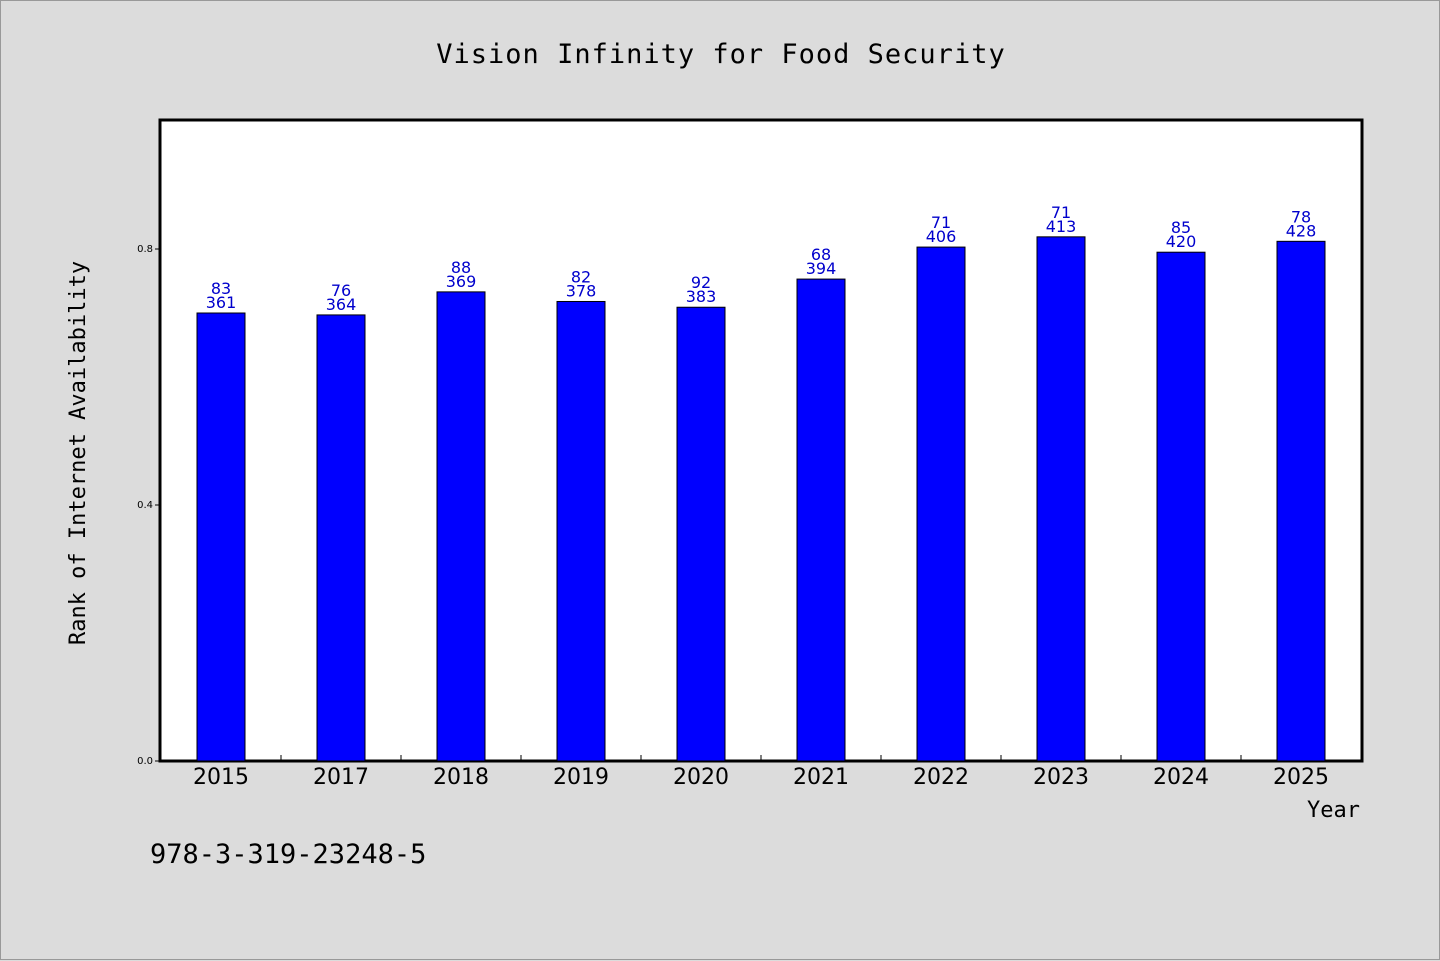 The image size is (1440, 961). What do you see at coordinates (1333, 810) in the screenshot?
I see `x-axis-label: Year` at bounding box center [1333, 810].